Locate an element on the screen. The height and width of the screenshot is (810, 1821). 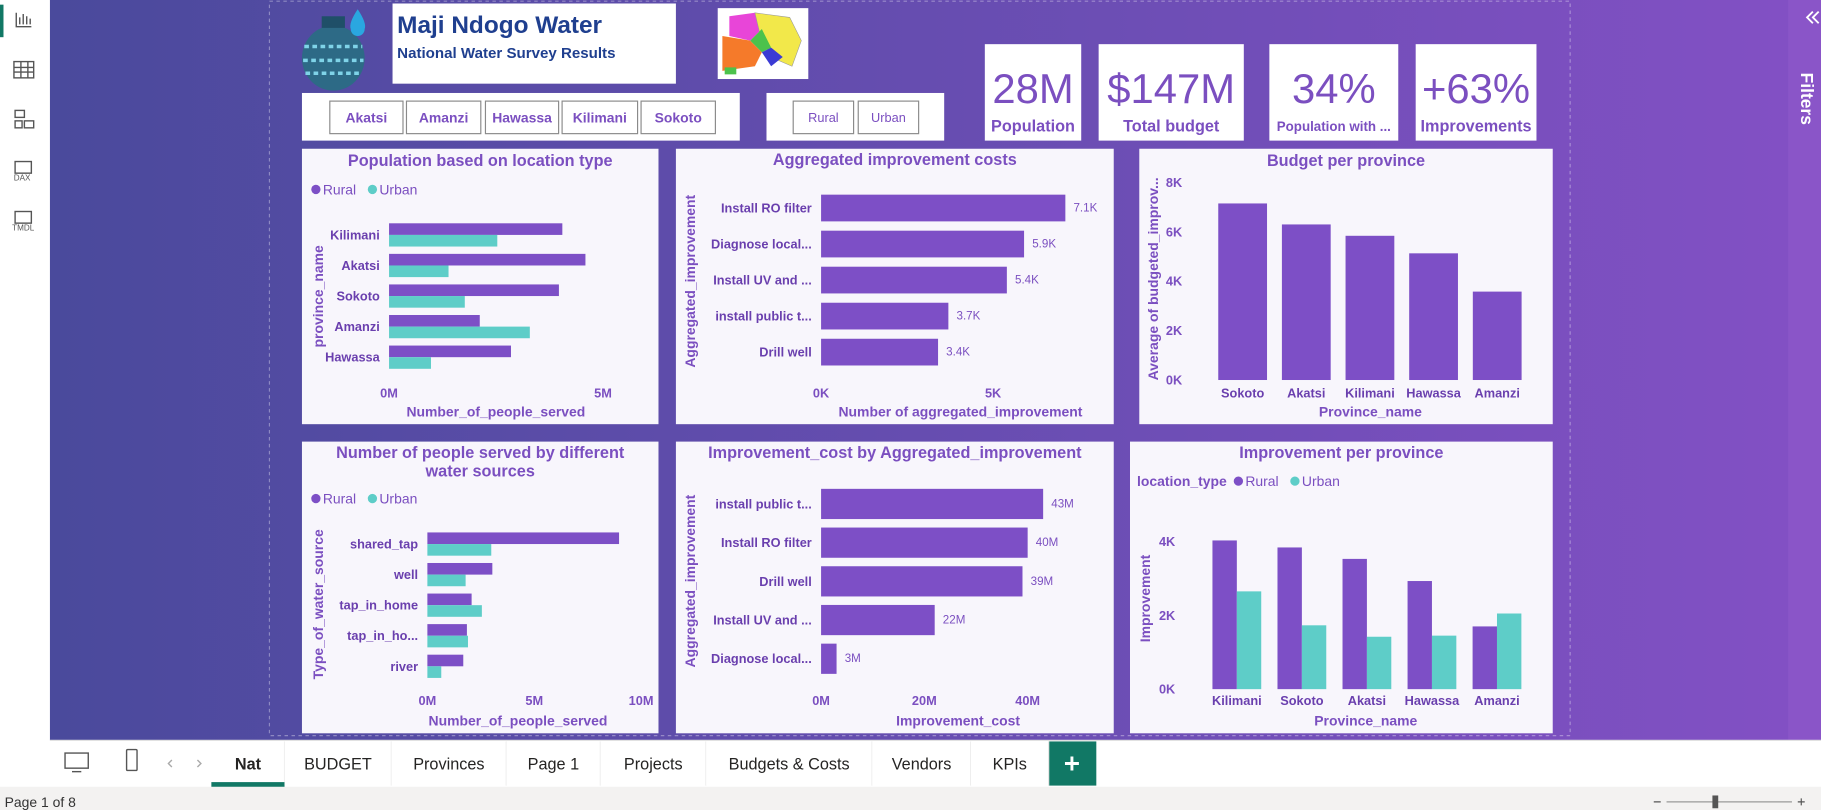
slicer-label: Sokoto is located at coordinates (678, 117).